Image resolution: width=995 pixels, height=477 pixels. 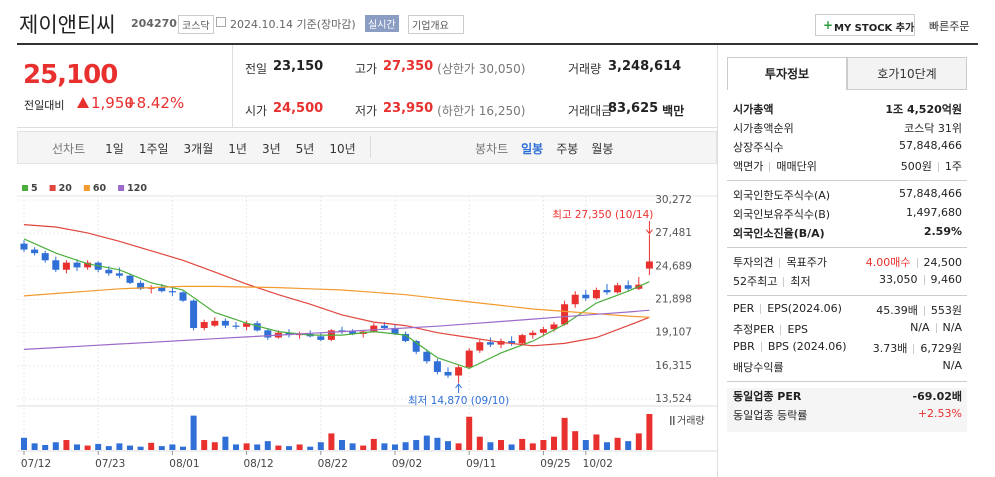 What do you see at coordinates (293, 24) in the screenshot?
I see `base-date: 2024.10.14 기준(장마감)` at bounding box center [293, 24].